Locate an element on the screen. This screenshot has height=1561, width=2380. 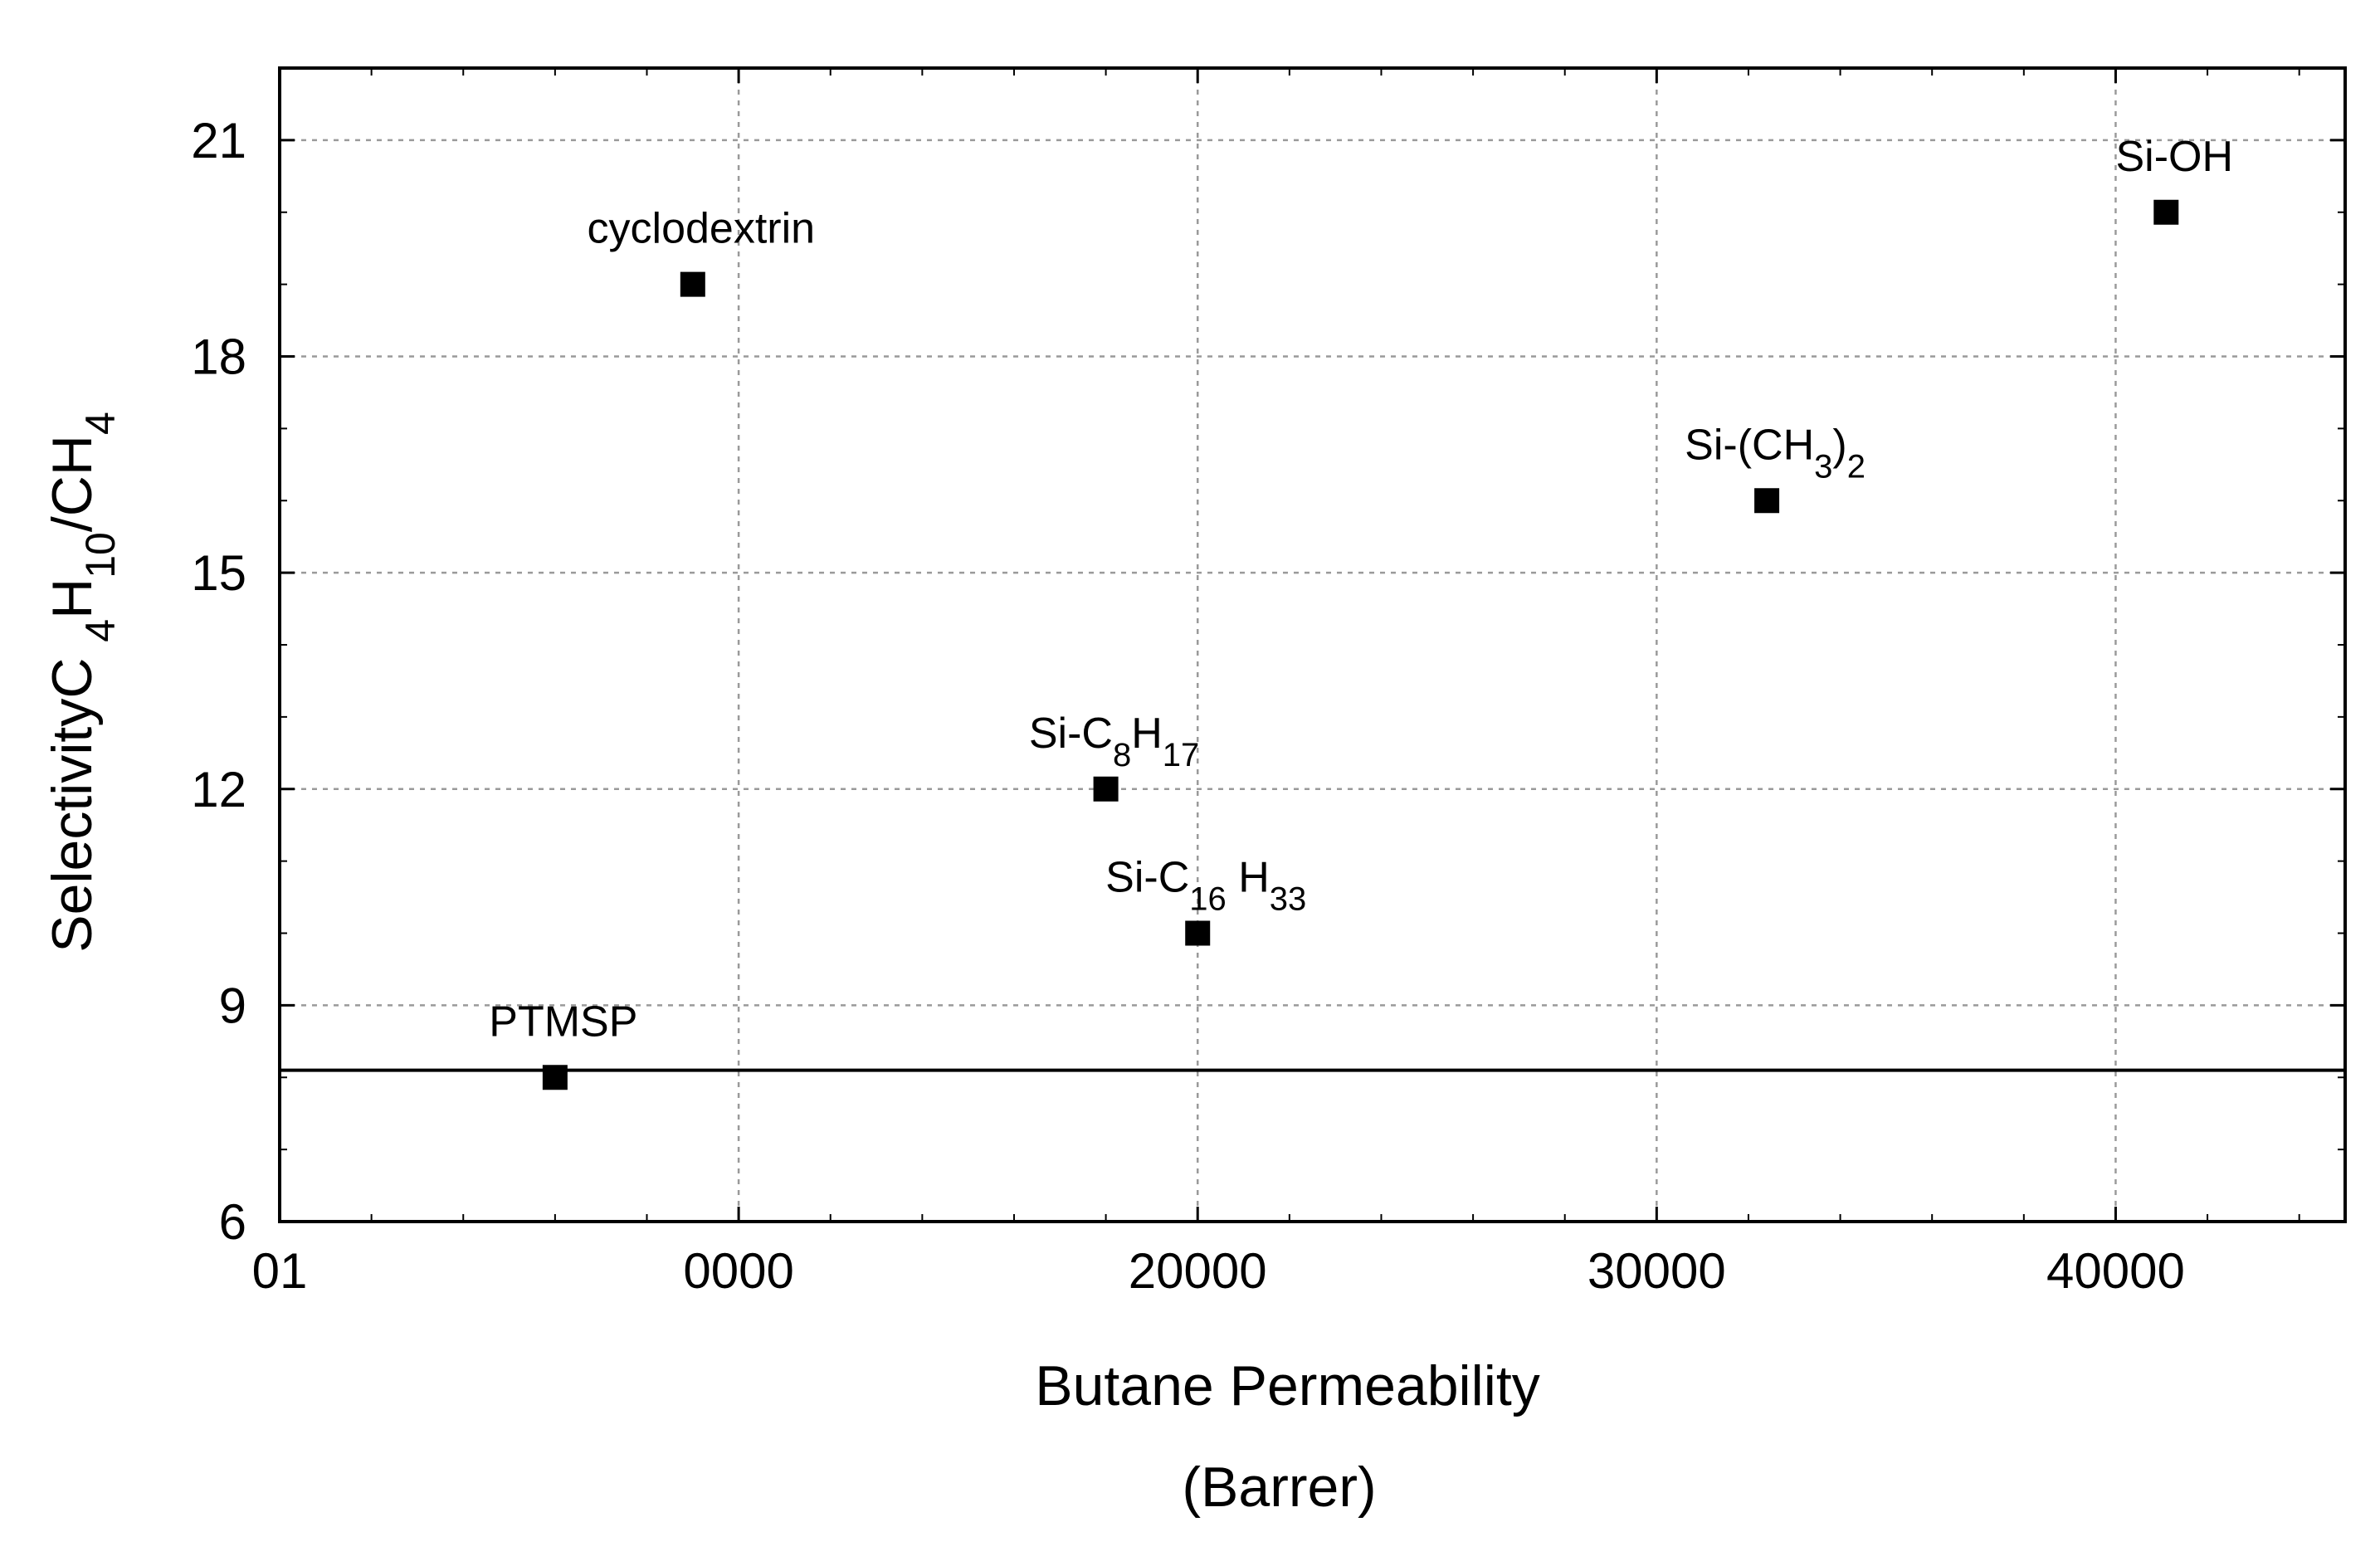
x-tick-label: 01 is located at coordinates (280, 1271).